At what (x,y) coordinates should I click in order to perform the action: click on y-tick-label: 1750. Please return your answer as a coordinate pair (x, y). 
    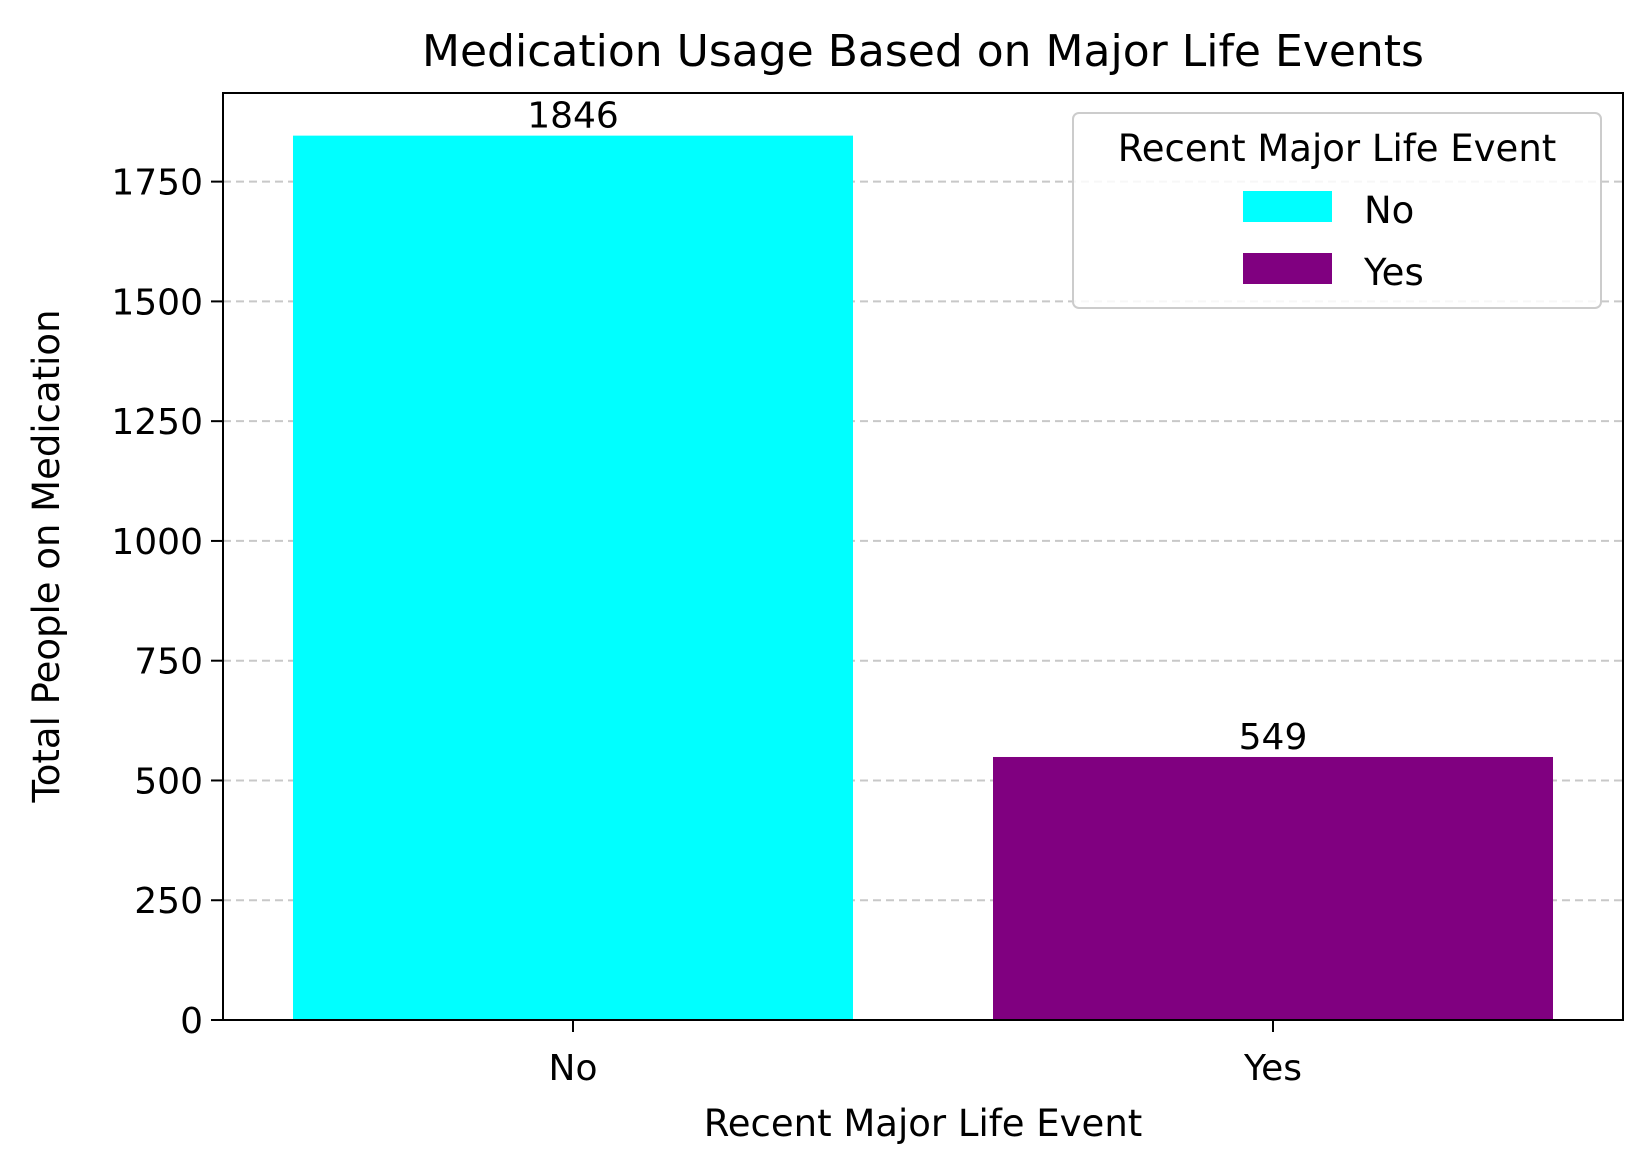
    Looking at the image, I should click on (157, 183).